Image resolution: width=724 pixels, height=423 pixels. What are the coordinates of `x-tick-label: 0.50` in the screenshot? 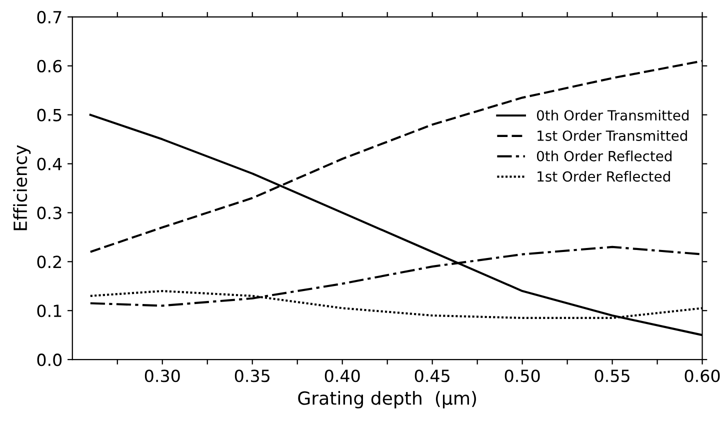 It's located at (522, 376).